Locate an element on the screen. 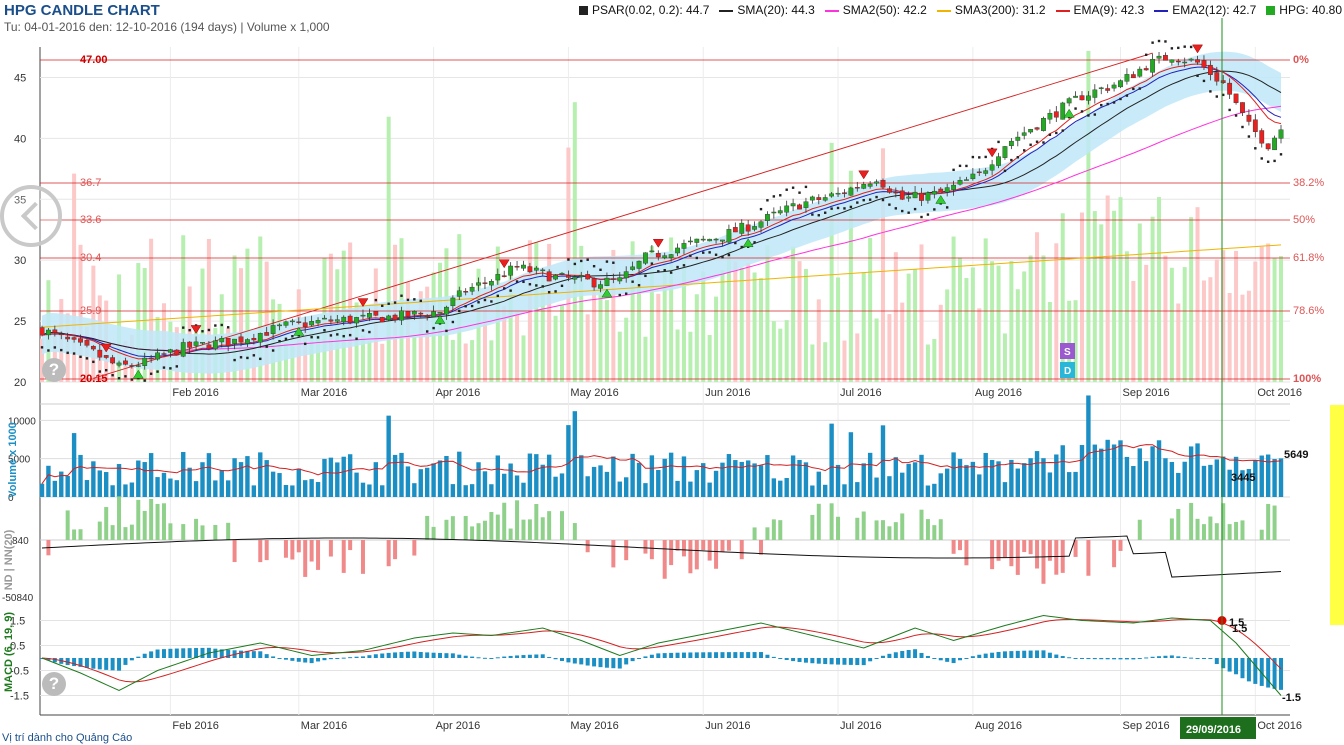  macd-axis-label: MACD (6, 19, 9) is located at coordinates (9, 652).